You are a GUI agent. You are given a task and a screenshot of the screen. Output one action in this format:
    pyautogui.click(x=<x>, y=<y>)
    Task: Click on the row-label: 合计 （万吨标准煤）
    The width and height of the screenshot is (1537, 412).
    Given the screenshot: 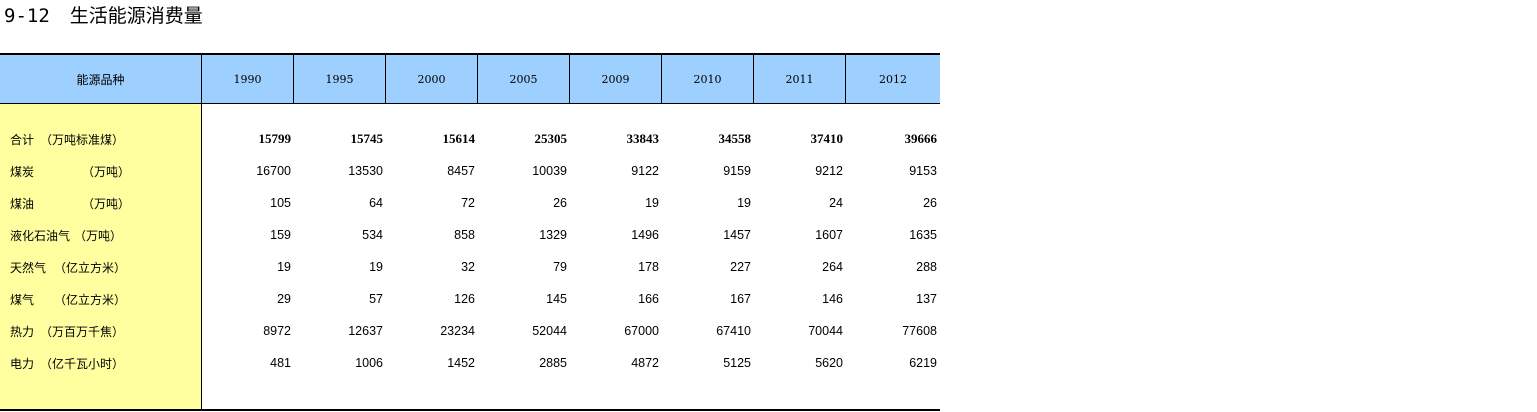 What is the action you would take?
    pyautogui.click(x=101, y=139)
    